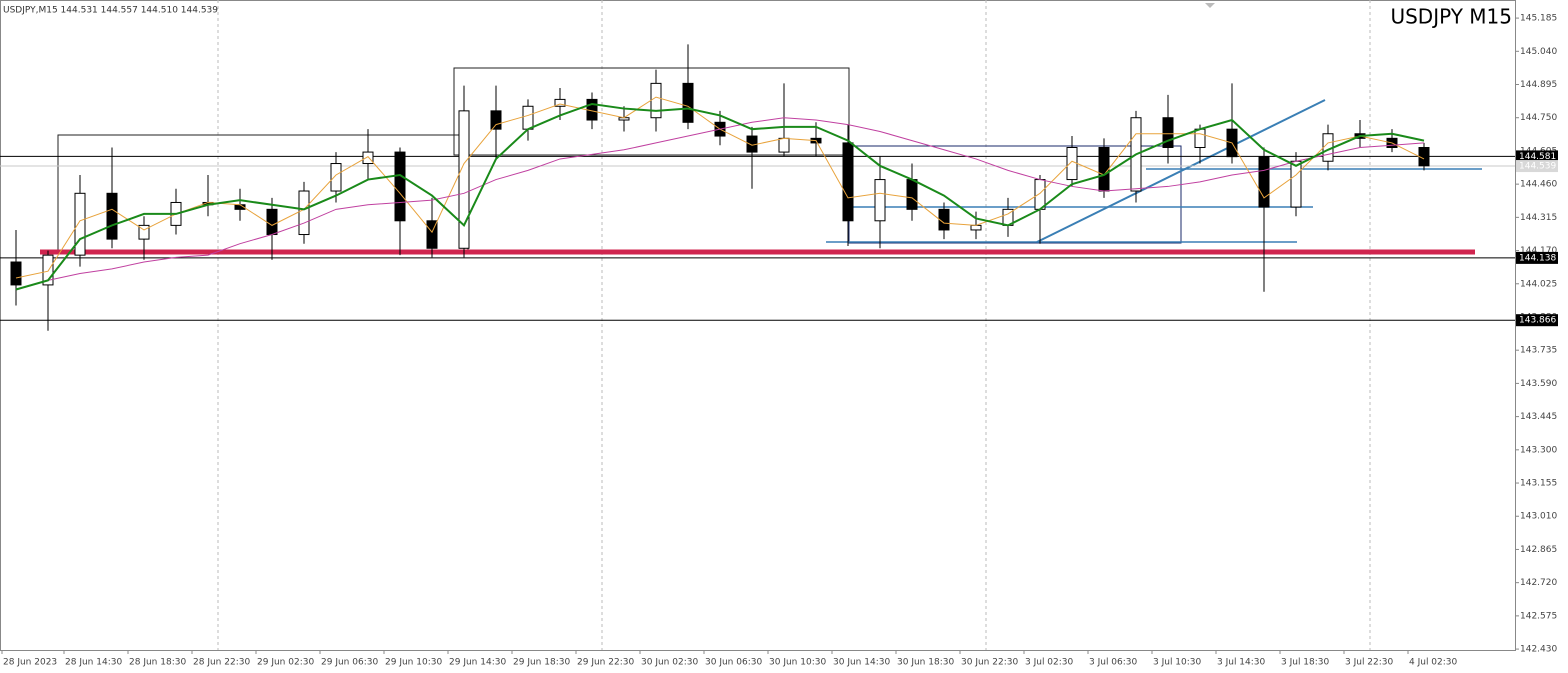 The width and height of the screenshot is (1568, 673). Describe the element at coordinates (1538, 218) in the screenshot. I see `y-tick-label: 144.315` at that location.